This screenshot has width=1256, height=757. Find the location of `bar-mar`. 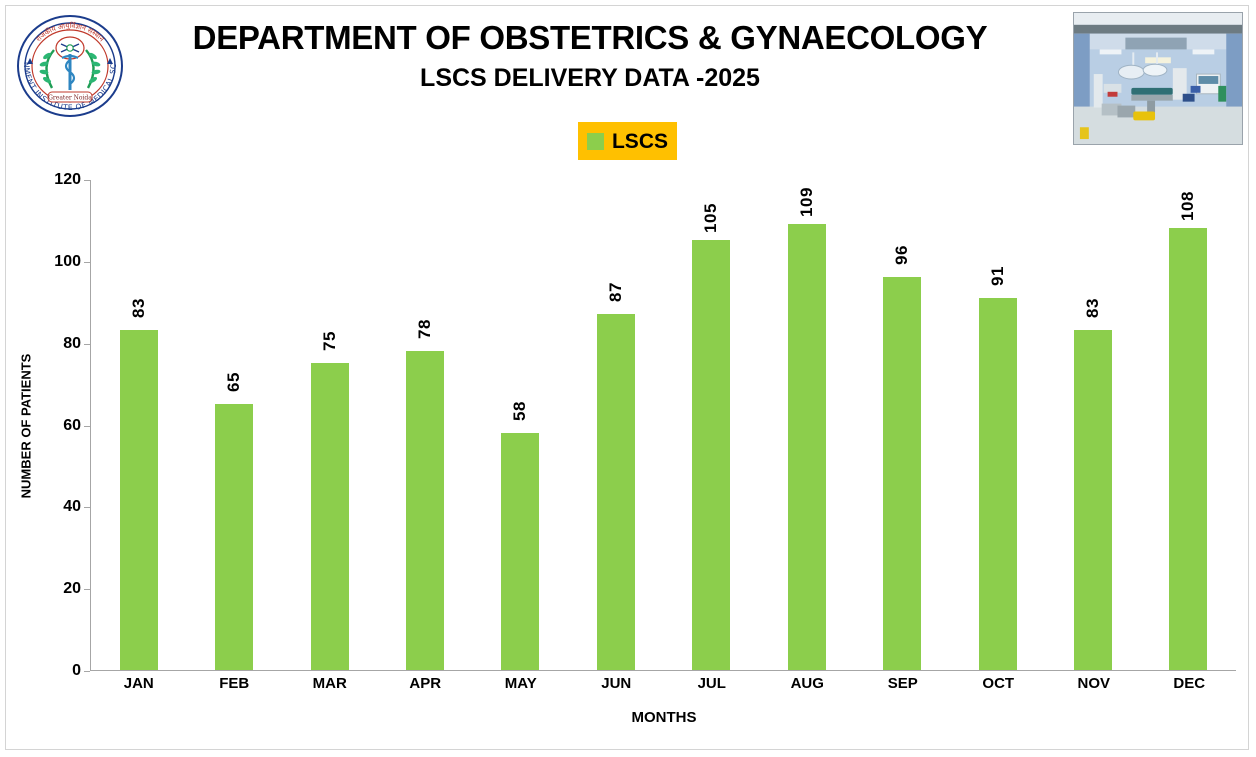

bar-mar is located at coordinates (329, 516).